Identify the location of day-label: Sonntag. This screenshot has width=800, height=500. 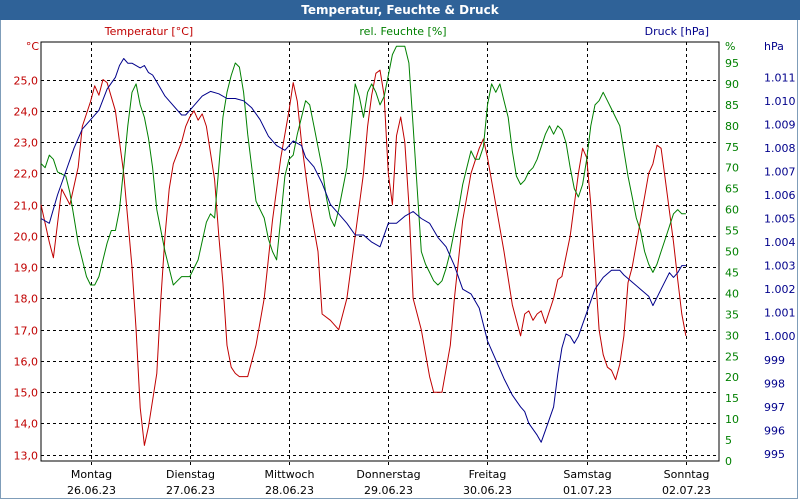
(687, 474).